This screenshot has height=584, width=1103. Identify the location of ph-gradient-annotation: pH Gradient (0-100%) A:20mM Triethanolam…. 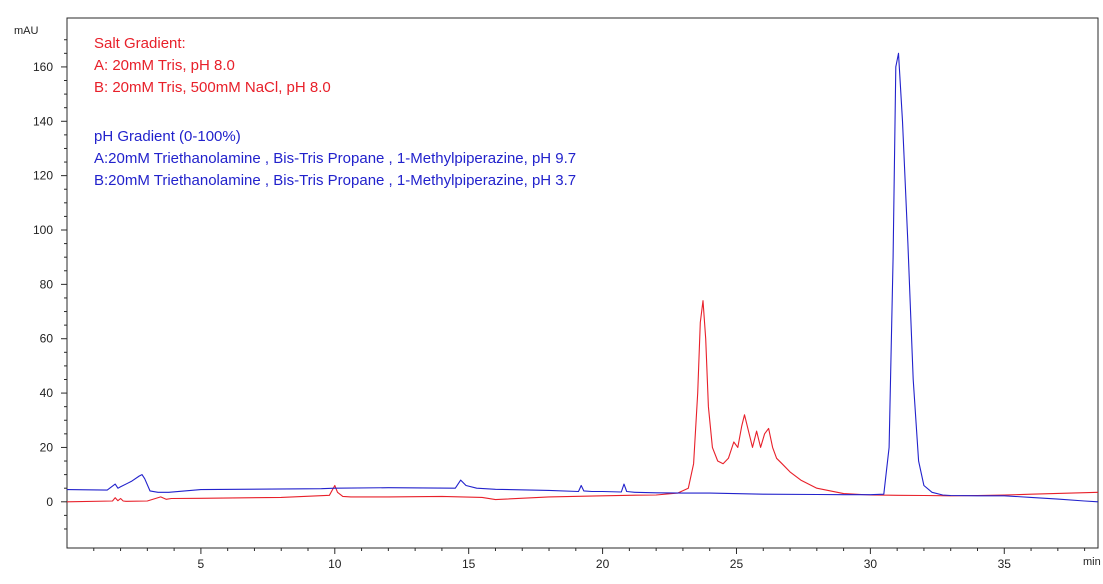
(335, 158).